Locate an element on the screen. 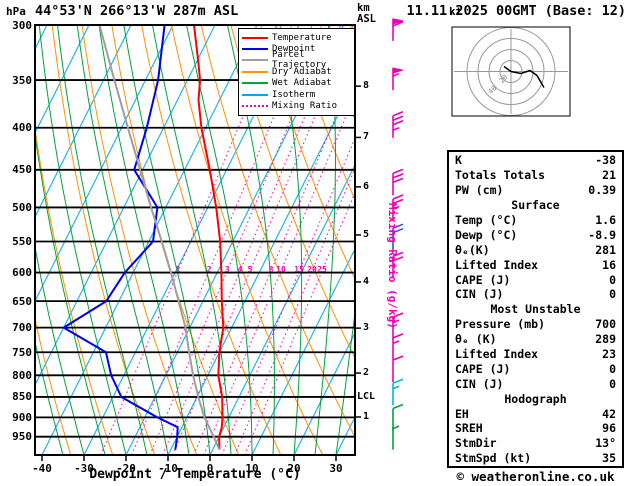 The width and height of the screenshot is (629, 486). altitude-tick-label: 1 is located at coordinates (366, 416).